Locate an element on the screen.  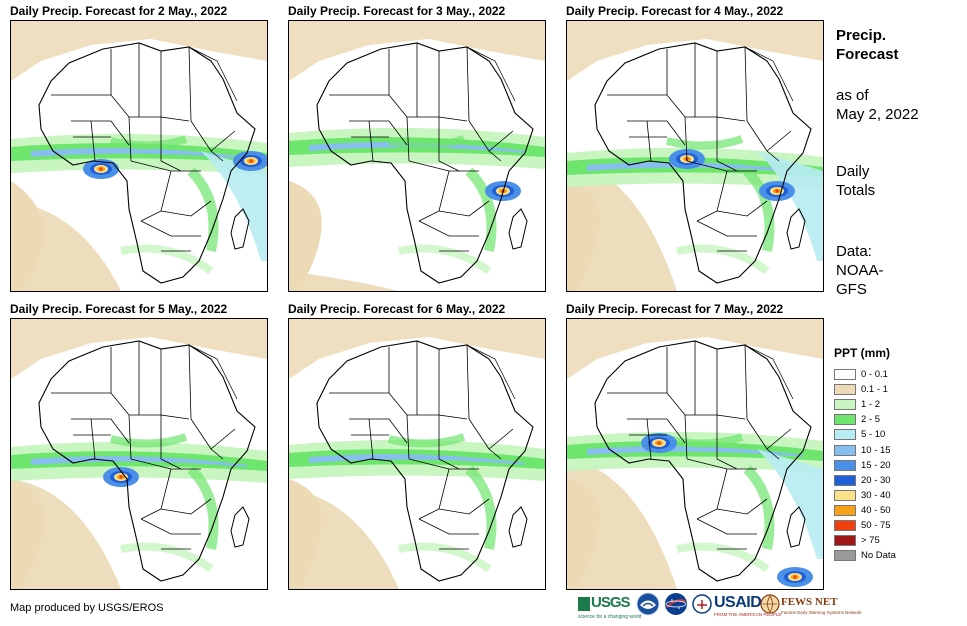
data-source-line: GFS is located at coordinates (851, 289).